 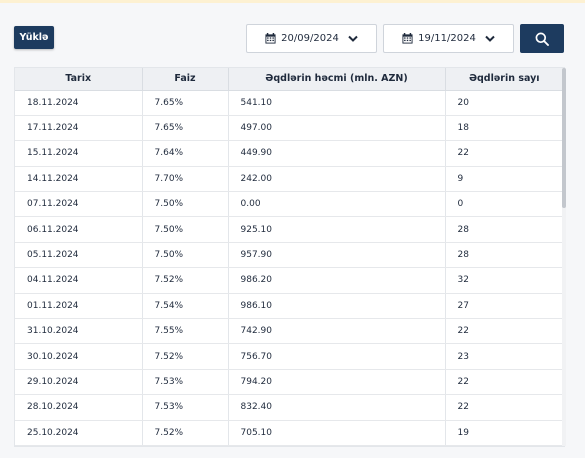 What do you see at coordinates (504, 103) in the screenshot?
I see `cell-count: 20` at bounding box center [504, 103].